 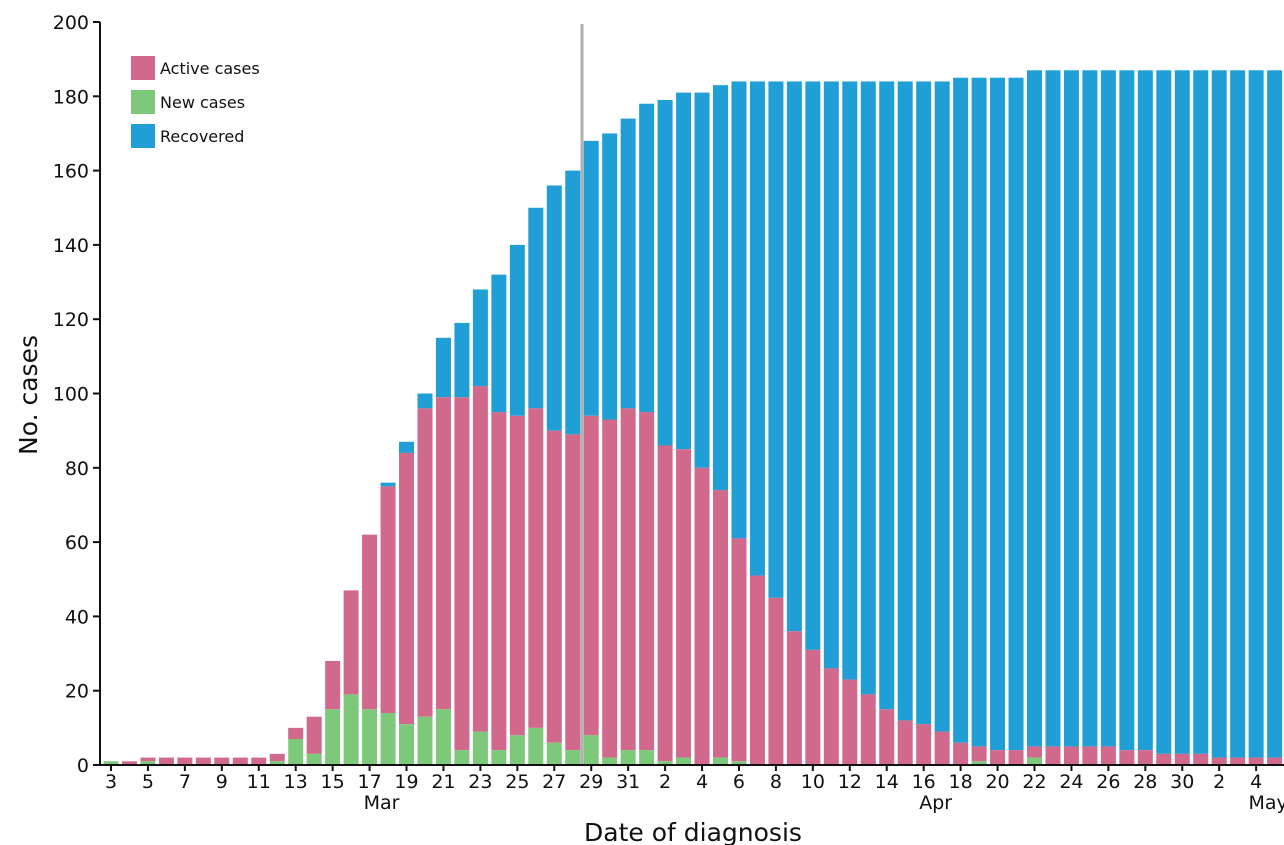 What do you see at coordinates (1145, 782) in the screenshot?
I see `x-tick-label: 28` at bounding box center [1145, 782].